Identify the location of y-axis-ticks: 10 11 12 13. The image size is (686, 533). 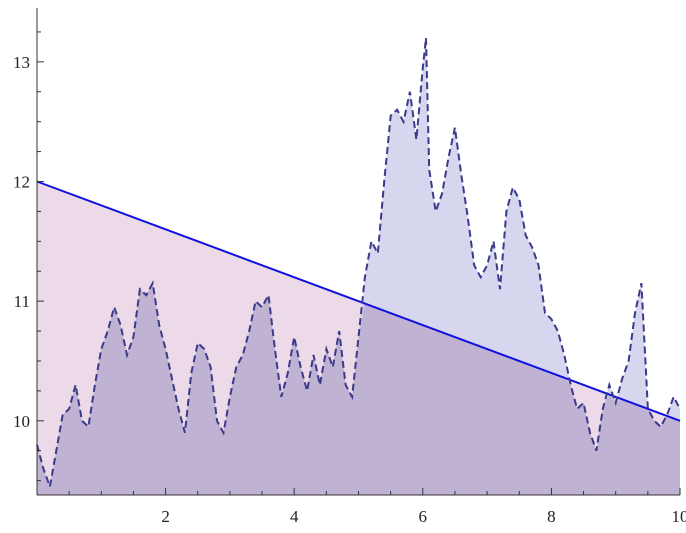
(28, 256).